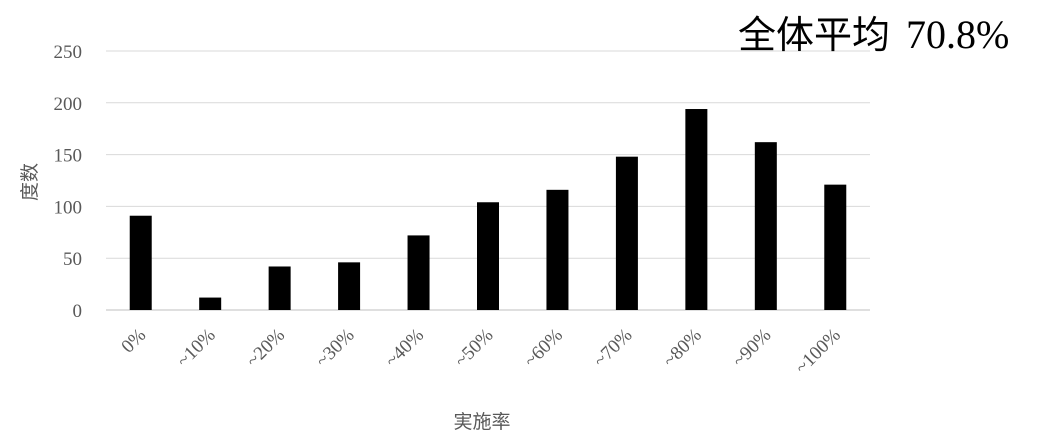 This screenshot has height=438, width=1051. Describe the element at coordinates (265, 348) in the screenshot. I see `x-tick-label: ~20%` at that location.